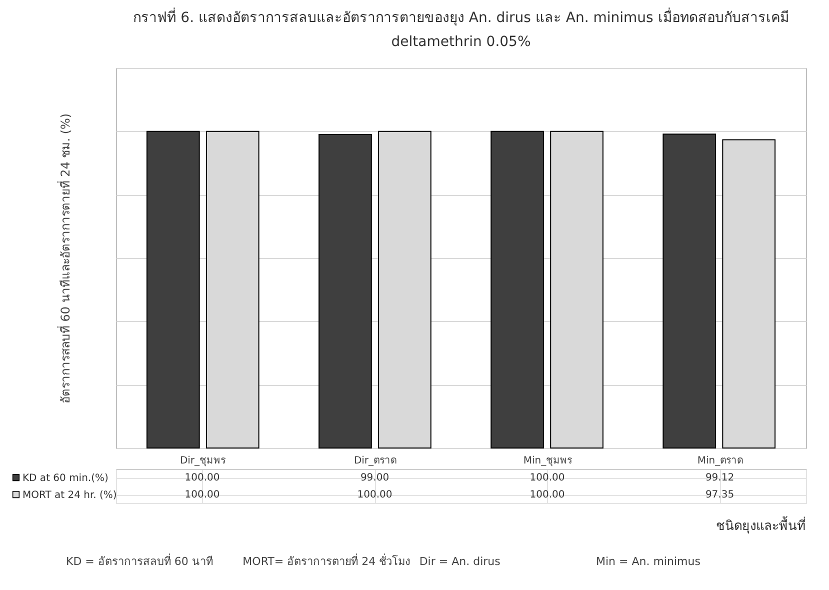 Image resolution: width=829 pixels, height=590 pixels. What do you see at coordinates (460, 561) in the screenshot?
I see `text: Dir = An. dirus` at bounding box center [460, 561].